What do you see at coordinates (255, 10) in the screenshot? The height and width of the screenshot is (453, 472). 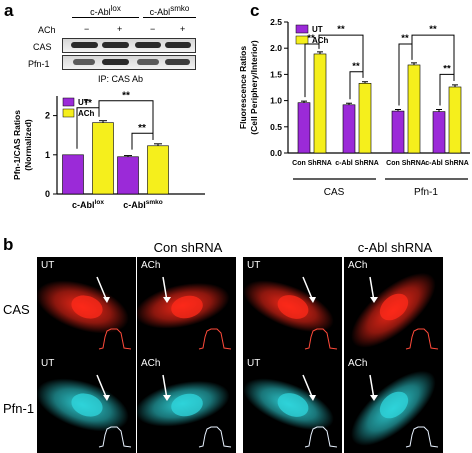 I see `panel-label-c: c` at bounding box center [255, 10].